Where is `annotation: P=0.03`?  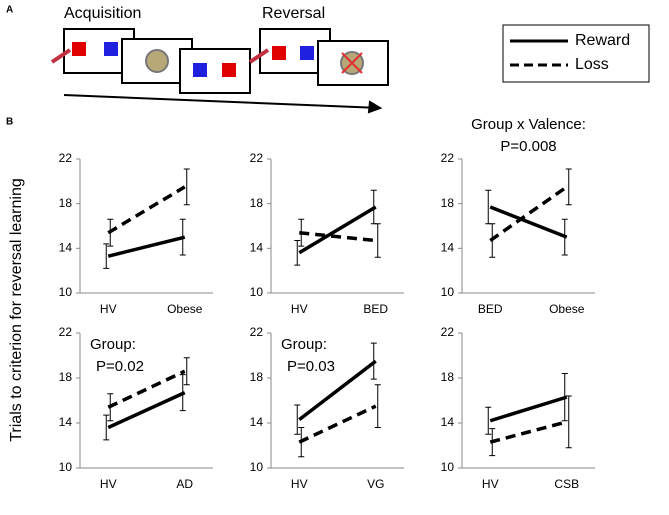 annotation: P=0.03 is located at coordinates (311, 366).